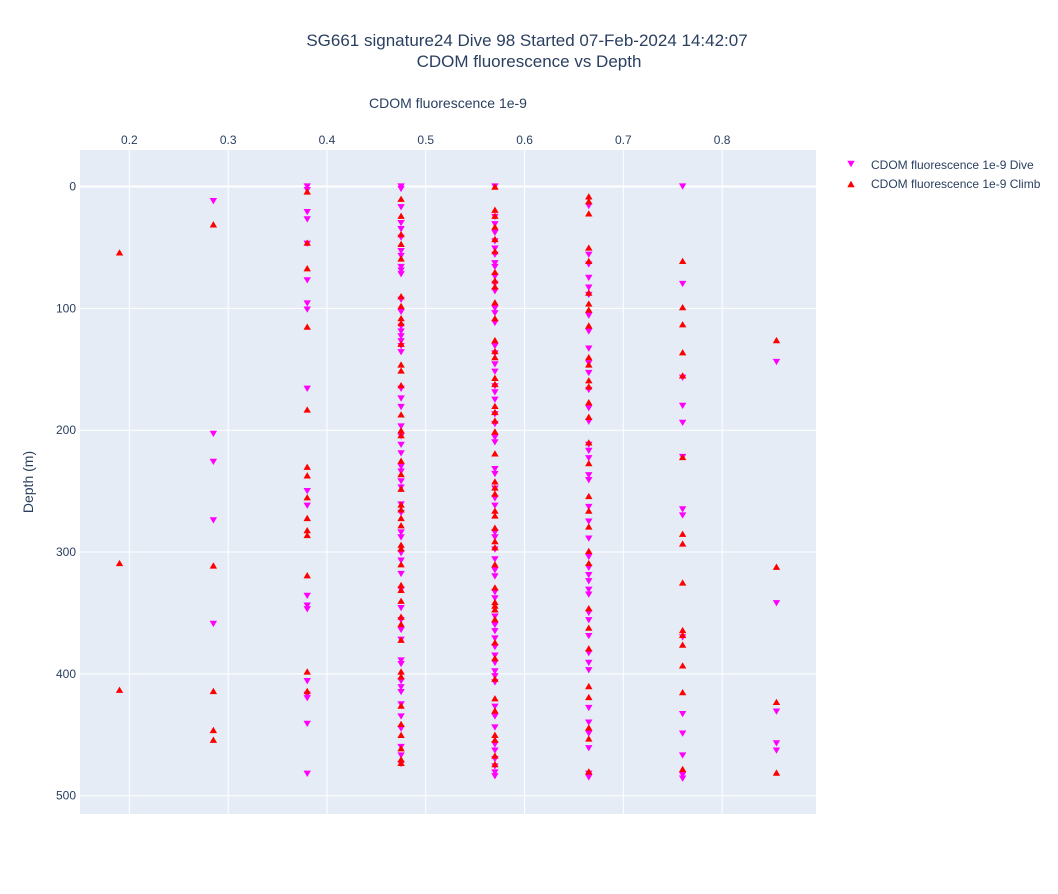 This screenshot has height=894, width=1058. I want to click on chart-subtitle: CDOM fluorescence vs Depth, so click(529, 61).